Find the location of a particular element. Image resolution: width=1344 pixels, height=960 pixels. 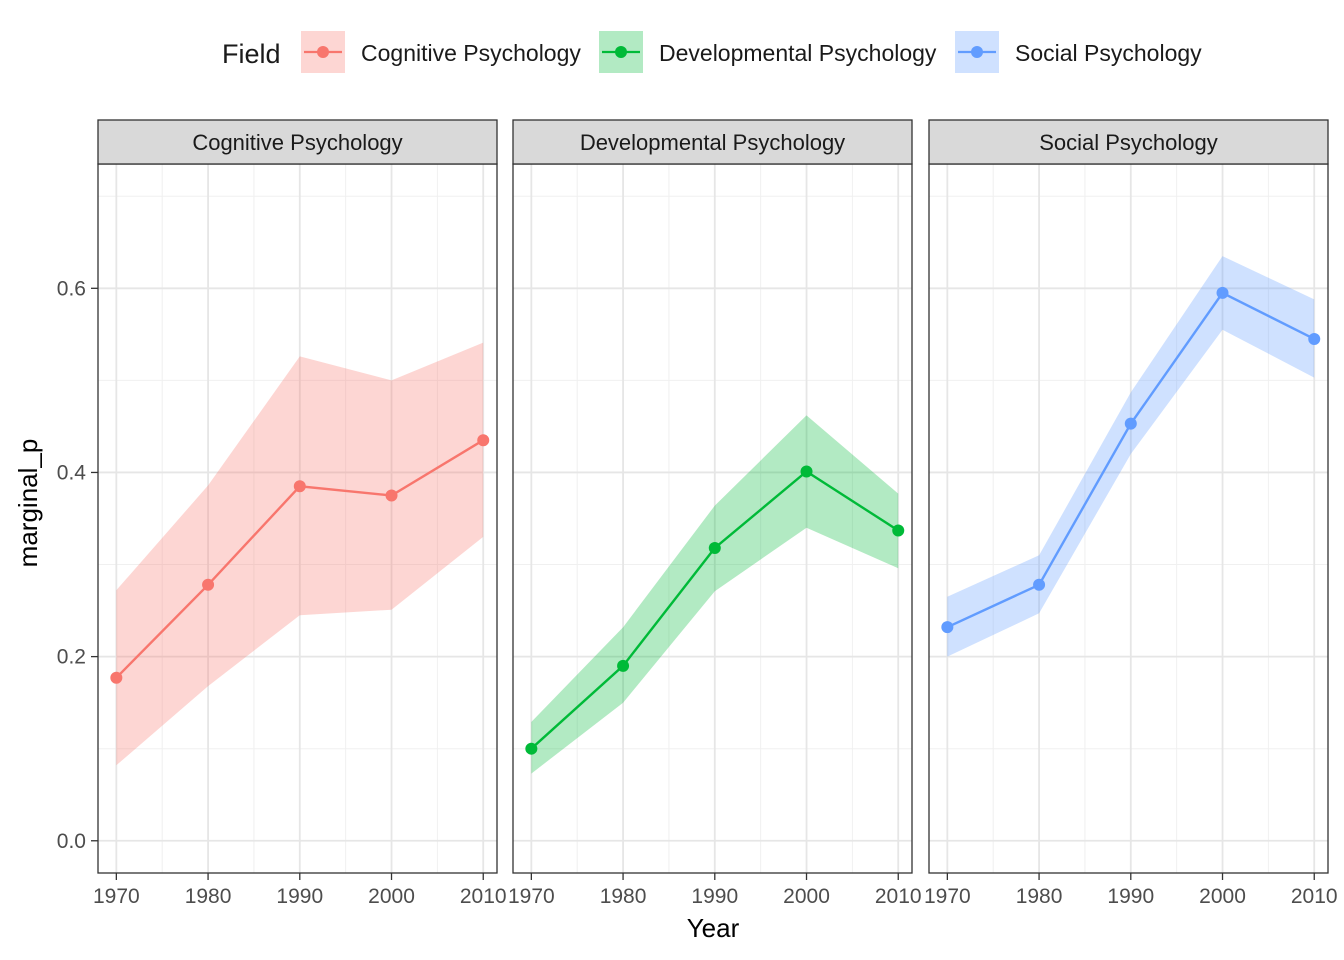

y-tick-label: 0.2 is located at coordinates (71, 657).